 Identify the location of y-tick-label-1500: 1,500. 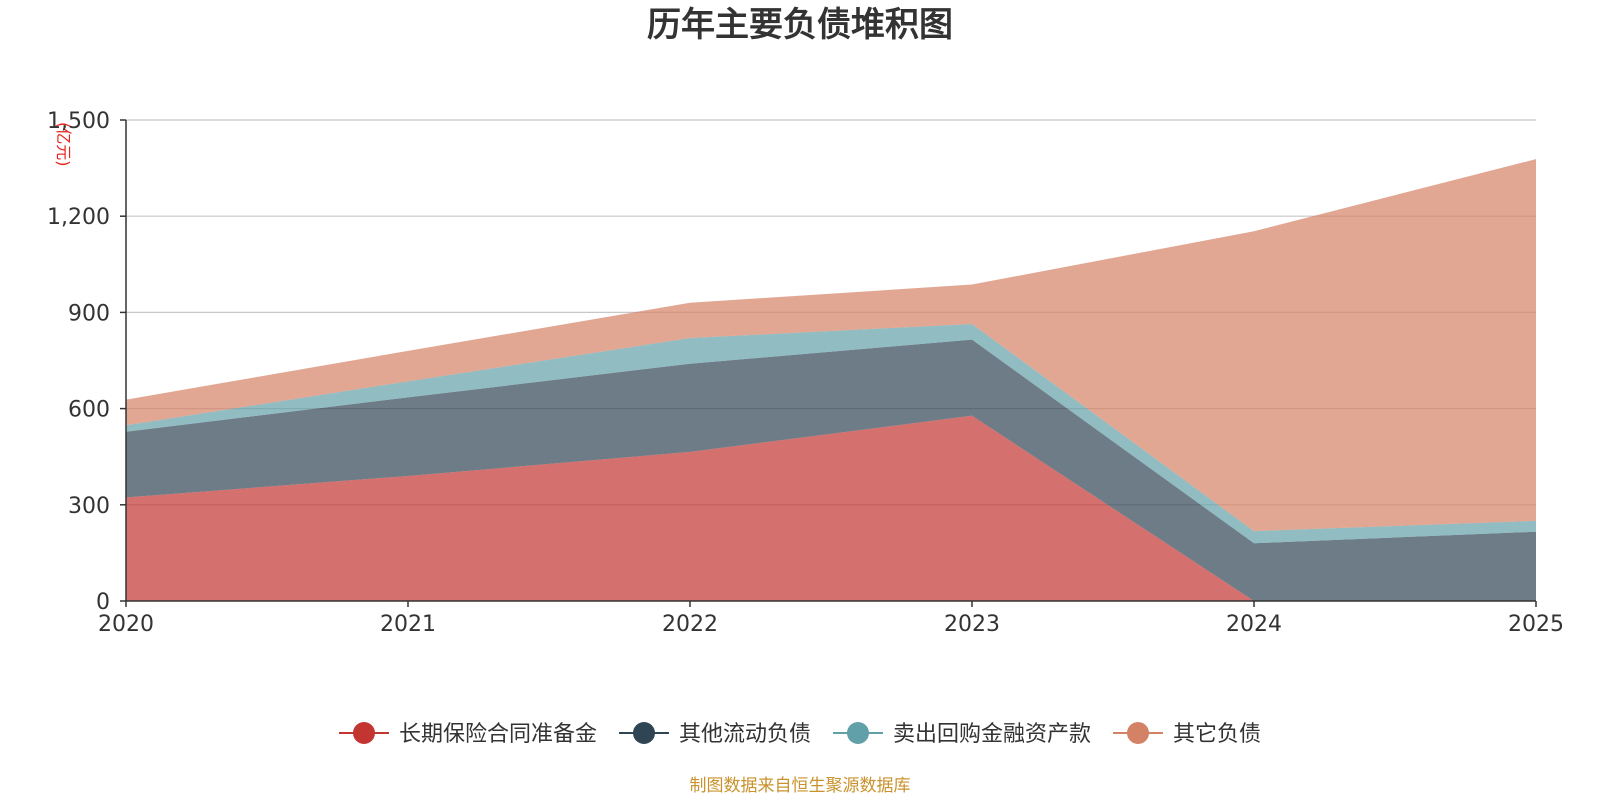
(78, 121).